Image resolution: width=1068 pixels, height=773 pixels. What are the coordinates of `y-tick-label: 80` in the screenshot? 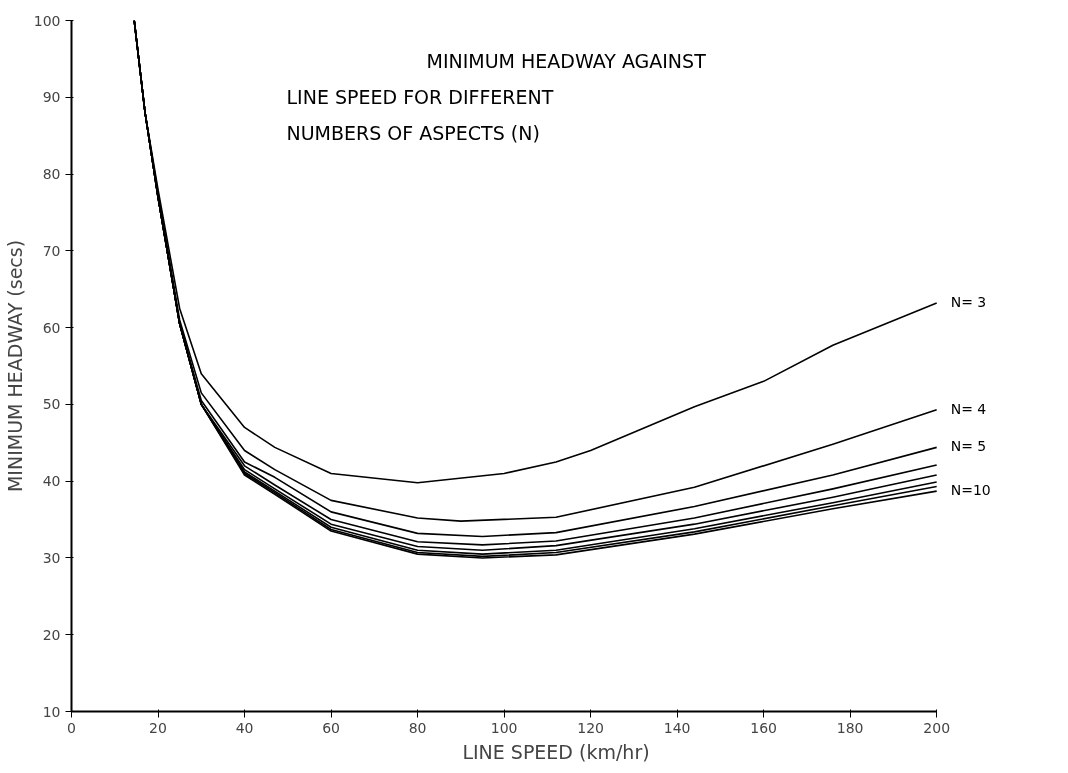 It's located at (51, 174).